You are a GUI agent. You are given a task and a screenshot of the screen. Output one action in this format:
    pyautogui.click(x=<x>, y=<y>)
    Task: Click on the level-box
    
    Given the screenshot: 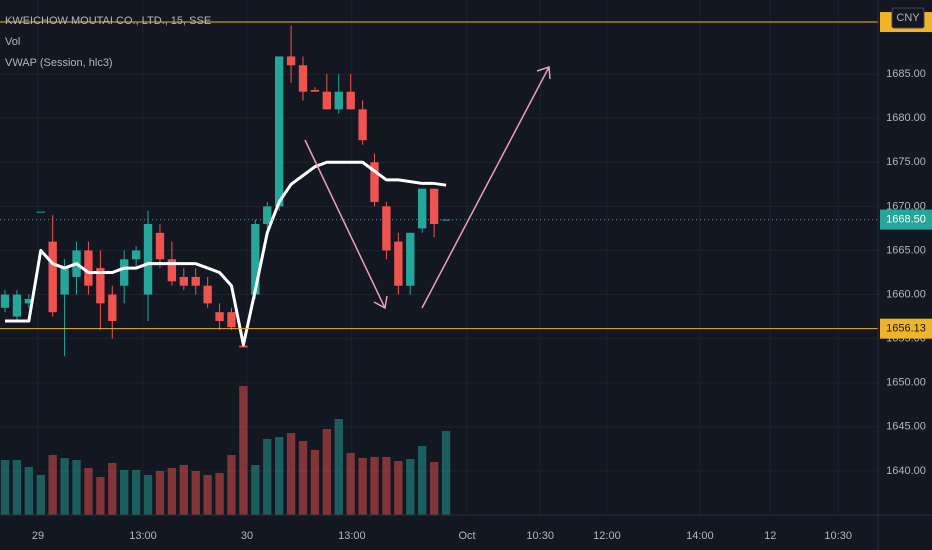 What is the action you would take?
    pyautogui.click(x=906, y=328)
    